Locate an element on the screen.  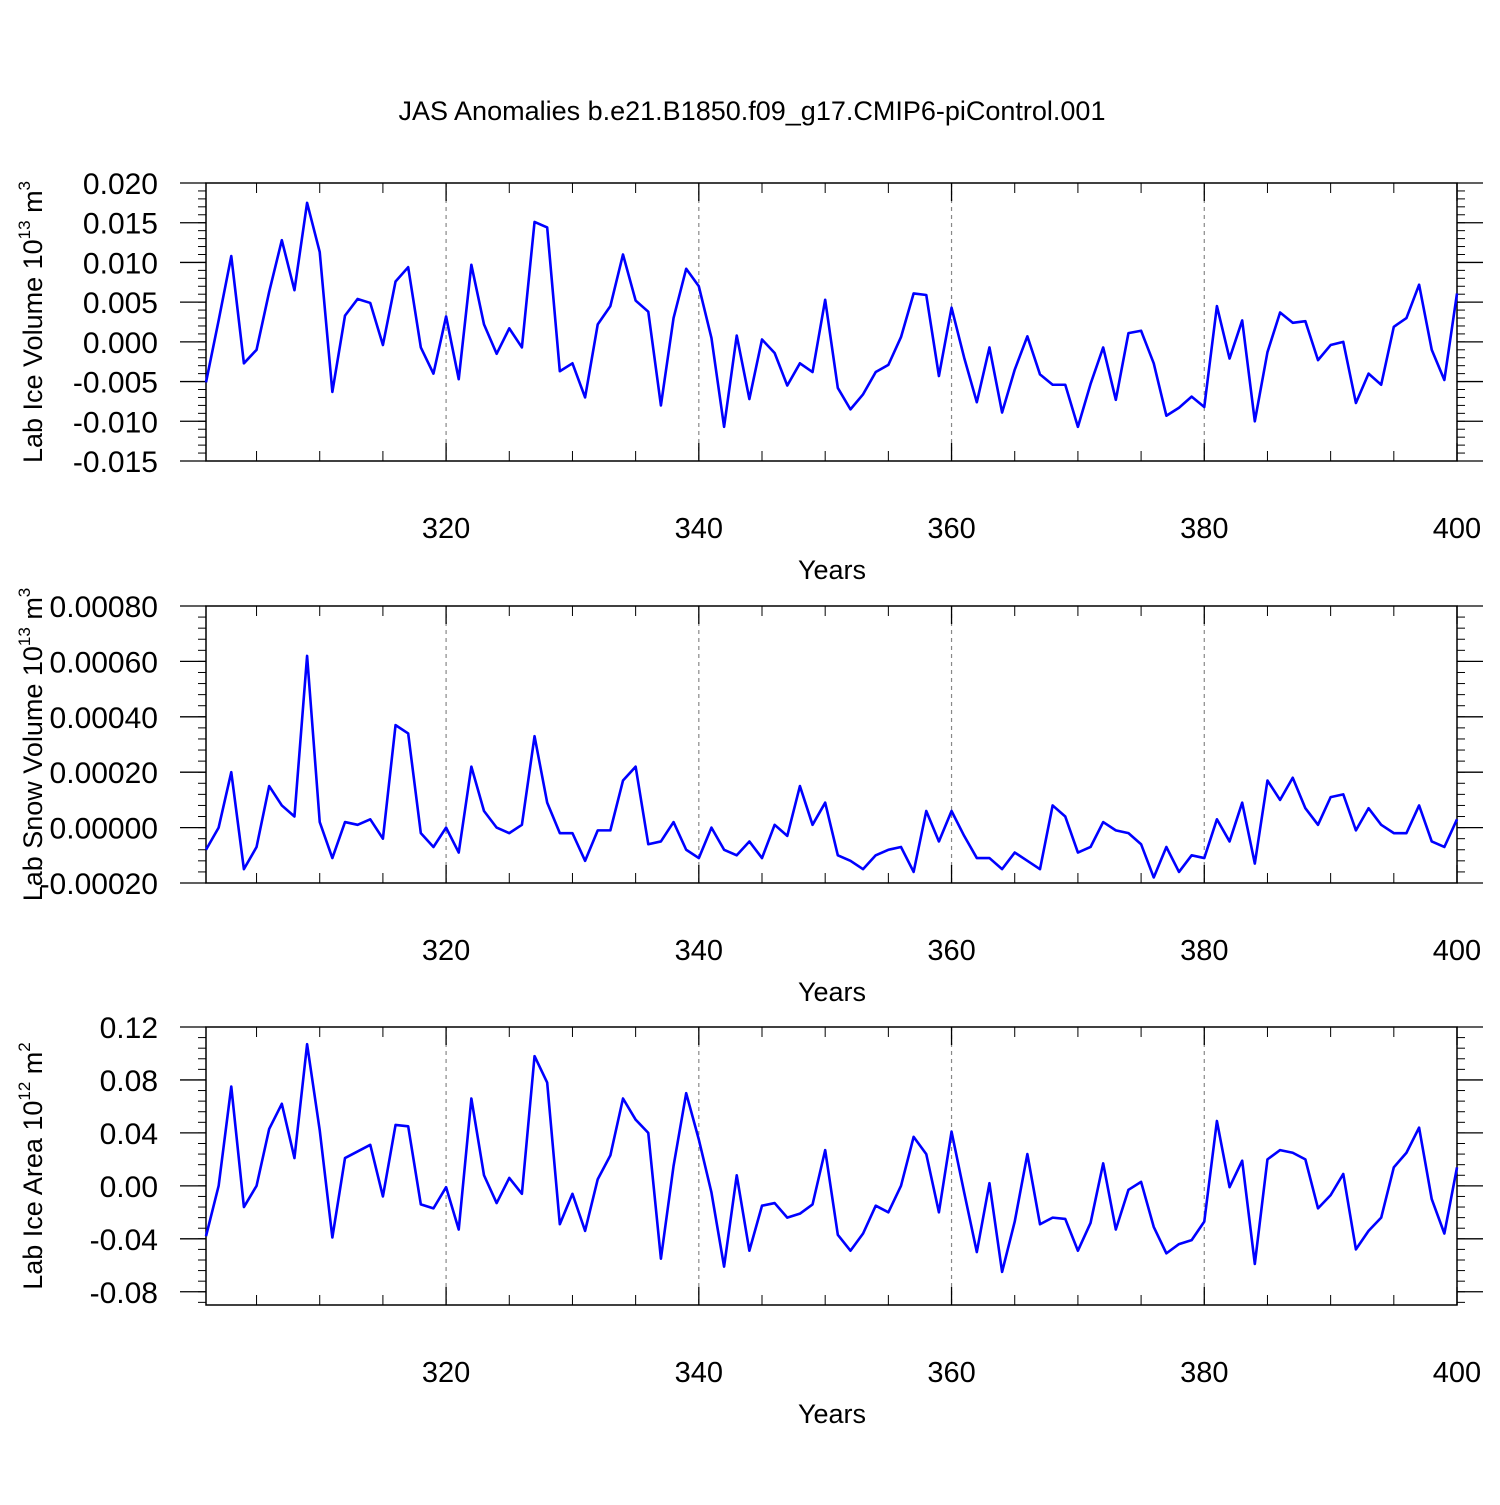
panel1-xtick-label-0: 320 is located at coordinates (446, 529).